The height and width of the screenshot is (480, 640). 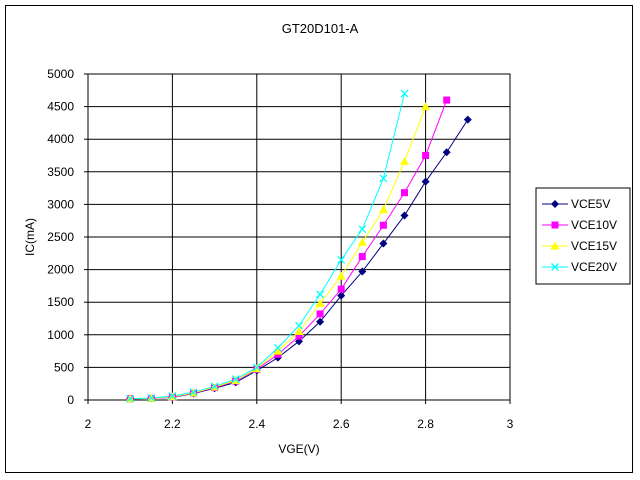 I want to click on legend-marker-vce15v, so click(x=555, y=245).